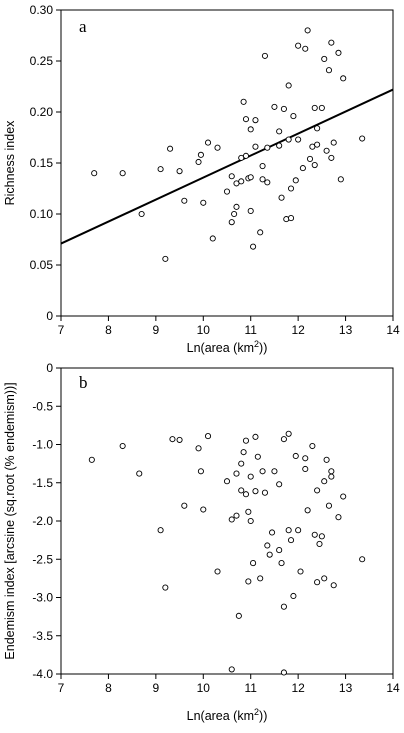 This screenshot has width=404, height=733. I want to click on richness-x-axis-label-sup: 2, so click(256, 344).